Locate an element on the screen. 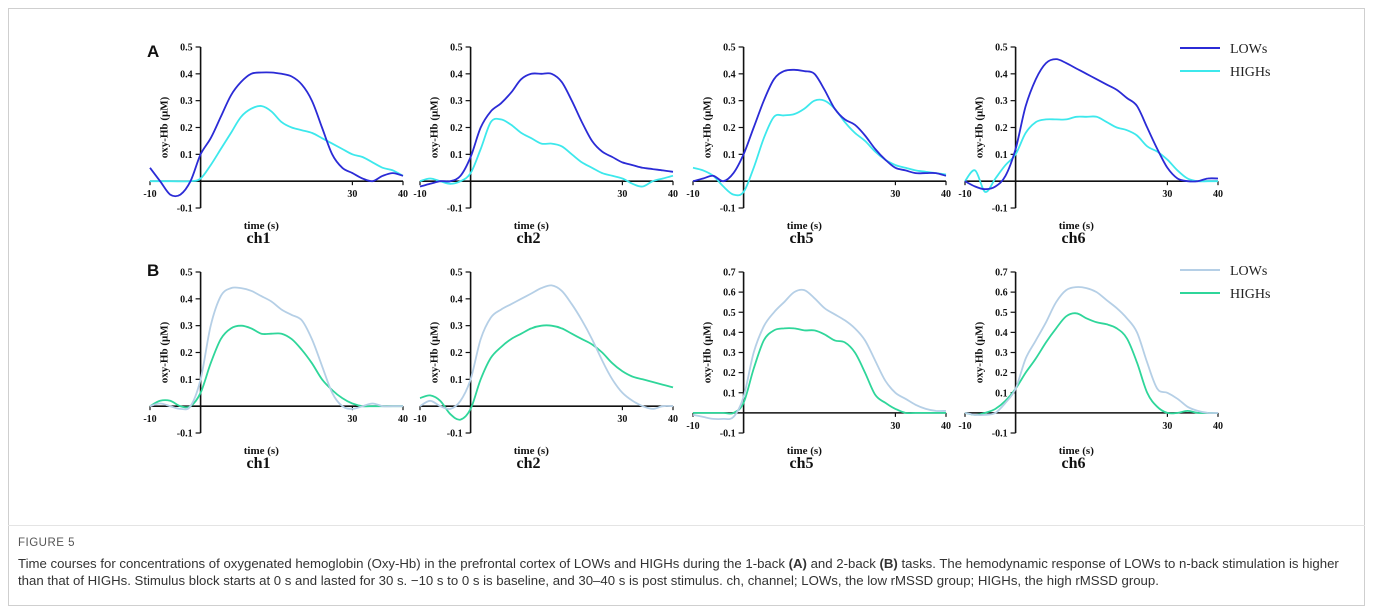 The image size is (1375, 614). panel-b-ch6-series-lows-line is located at coordinates (1091, 351).